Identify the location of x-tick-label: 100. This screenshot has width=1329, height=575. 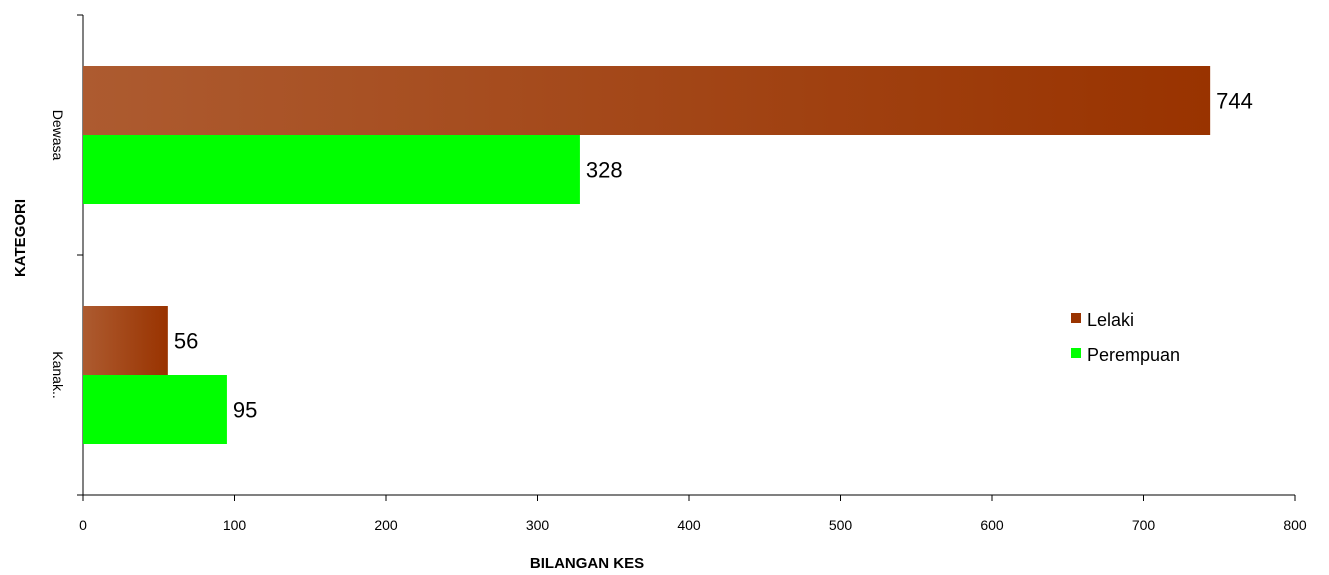
(235, 525).